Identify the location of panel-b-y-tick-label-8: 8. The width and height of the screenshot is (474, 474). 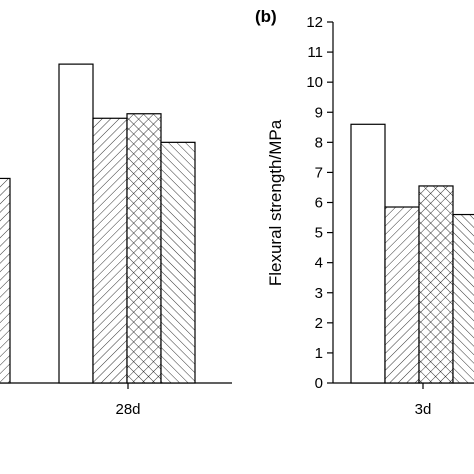
(319, 142).